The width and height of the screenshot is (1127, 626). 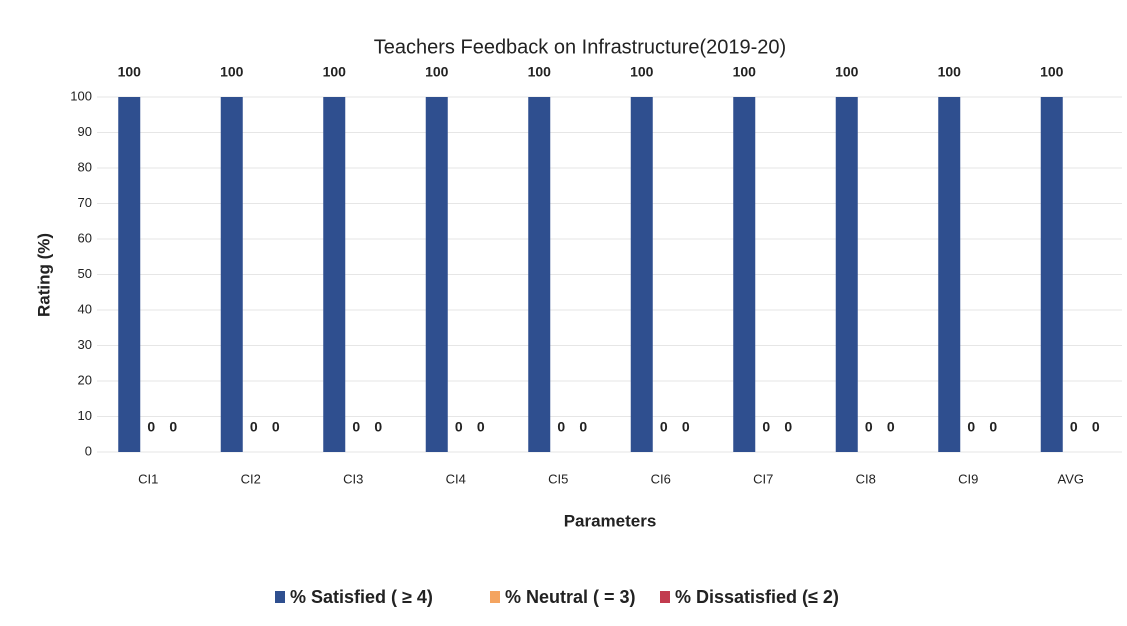 What do you see at coordinates (85, 344) in the screenshot?
I see `y-tick-label: 30` at bounding box center [85, 344].